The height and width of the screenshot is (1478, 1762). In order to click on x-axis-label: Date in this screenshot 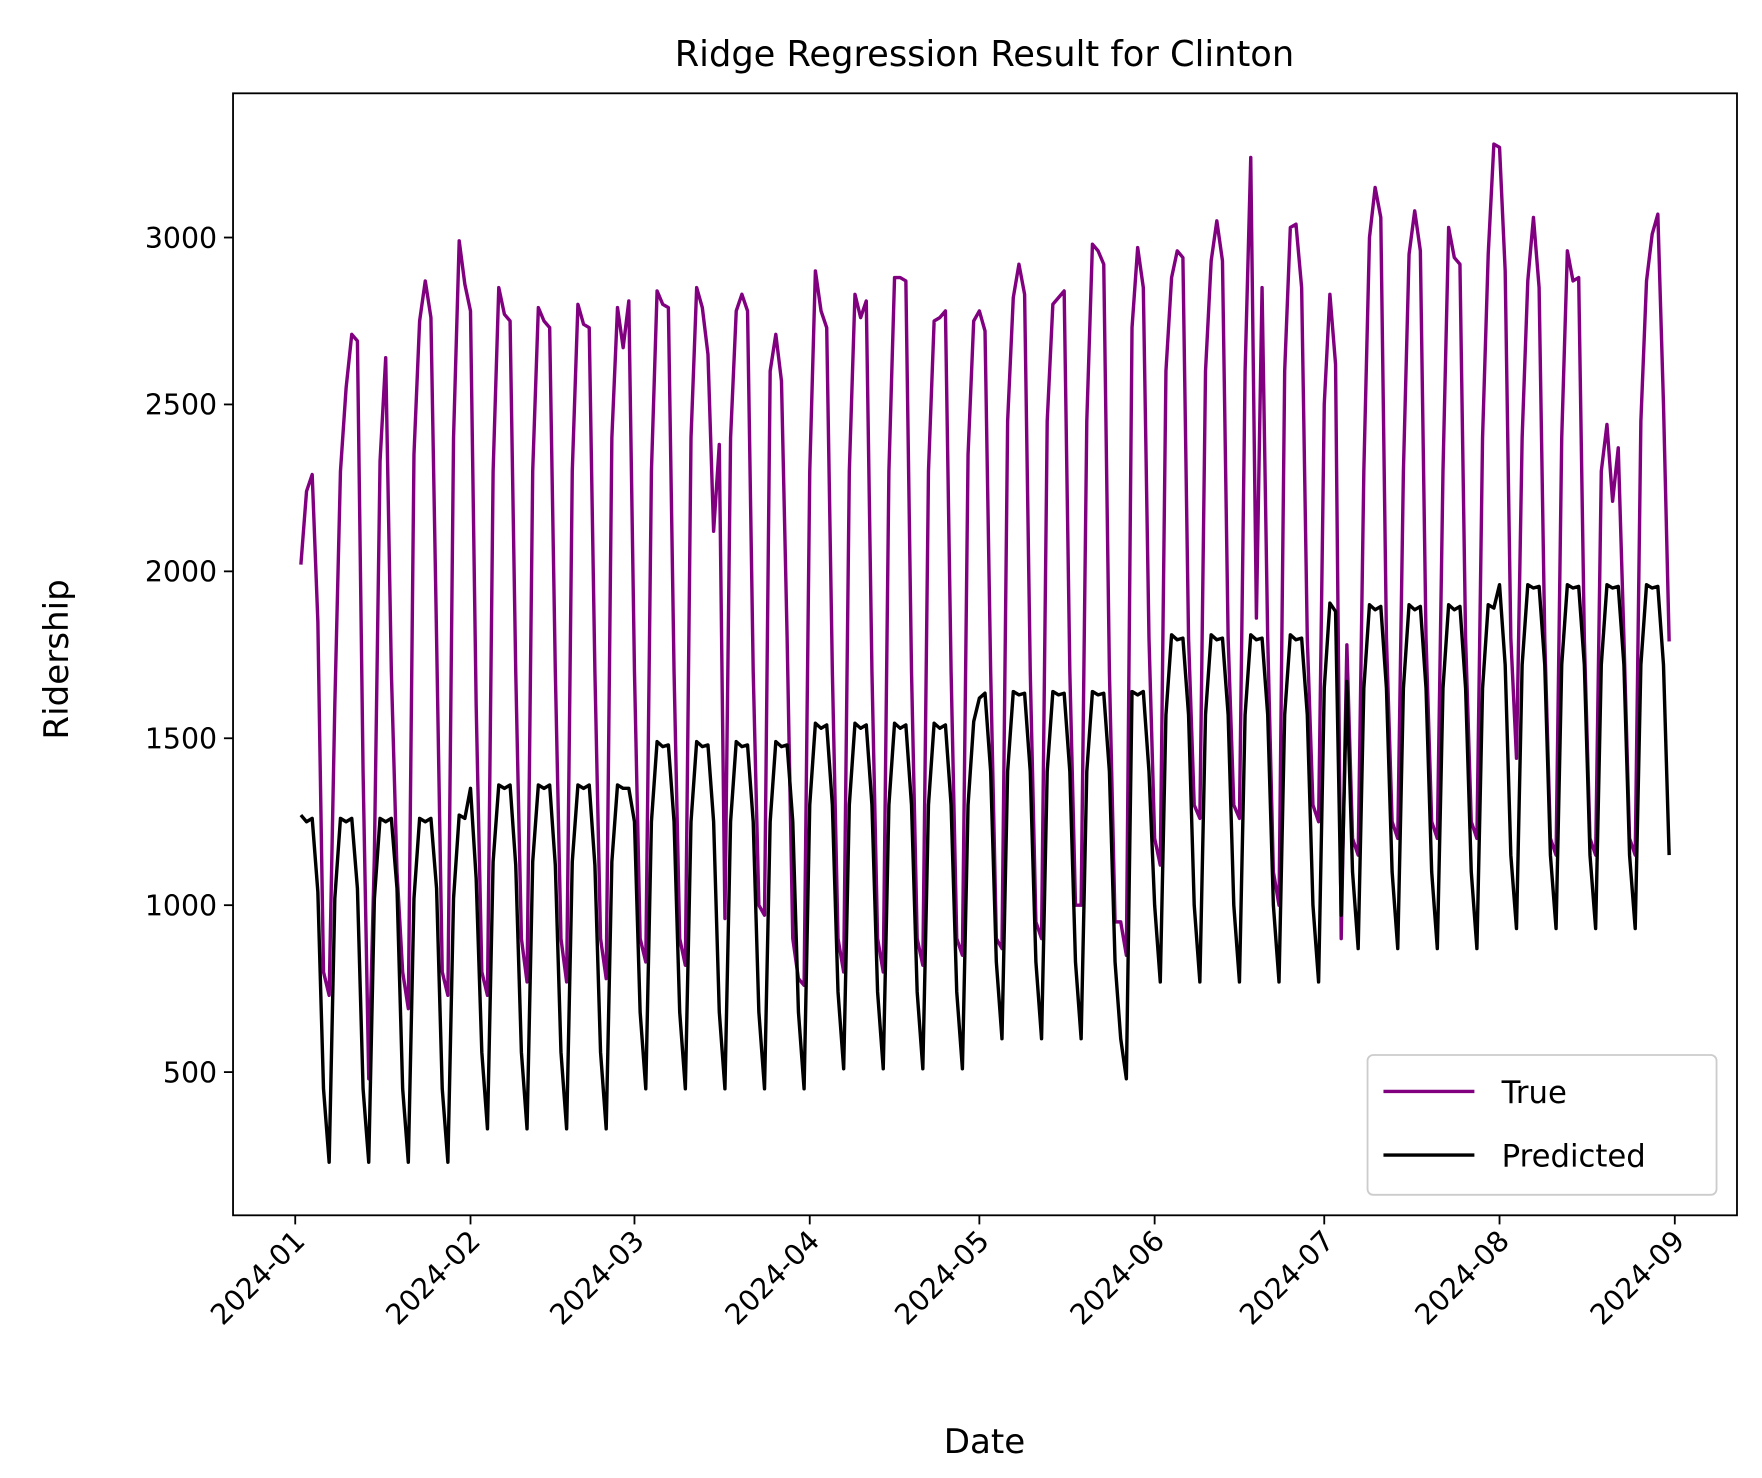, I will do `click(985, 1442)`.